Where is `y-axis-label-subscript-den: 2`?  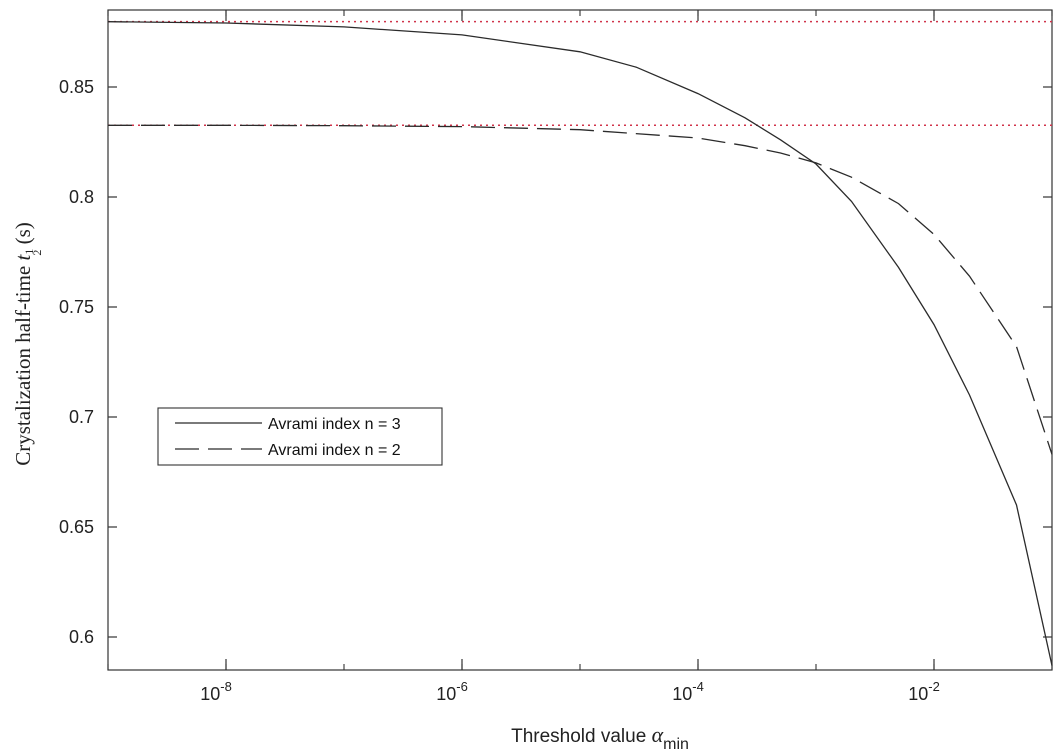
y-axis-label-subscript-den: 2 is located at coordinates (37, 253).